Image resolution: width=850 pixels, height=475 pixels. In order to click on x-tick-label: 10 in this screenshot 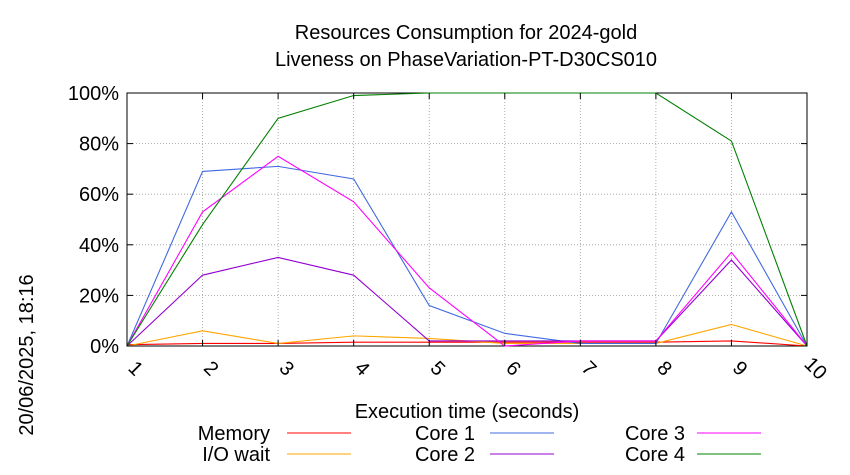, I will do `click(815, 368)`.